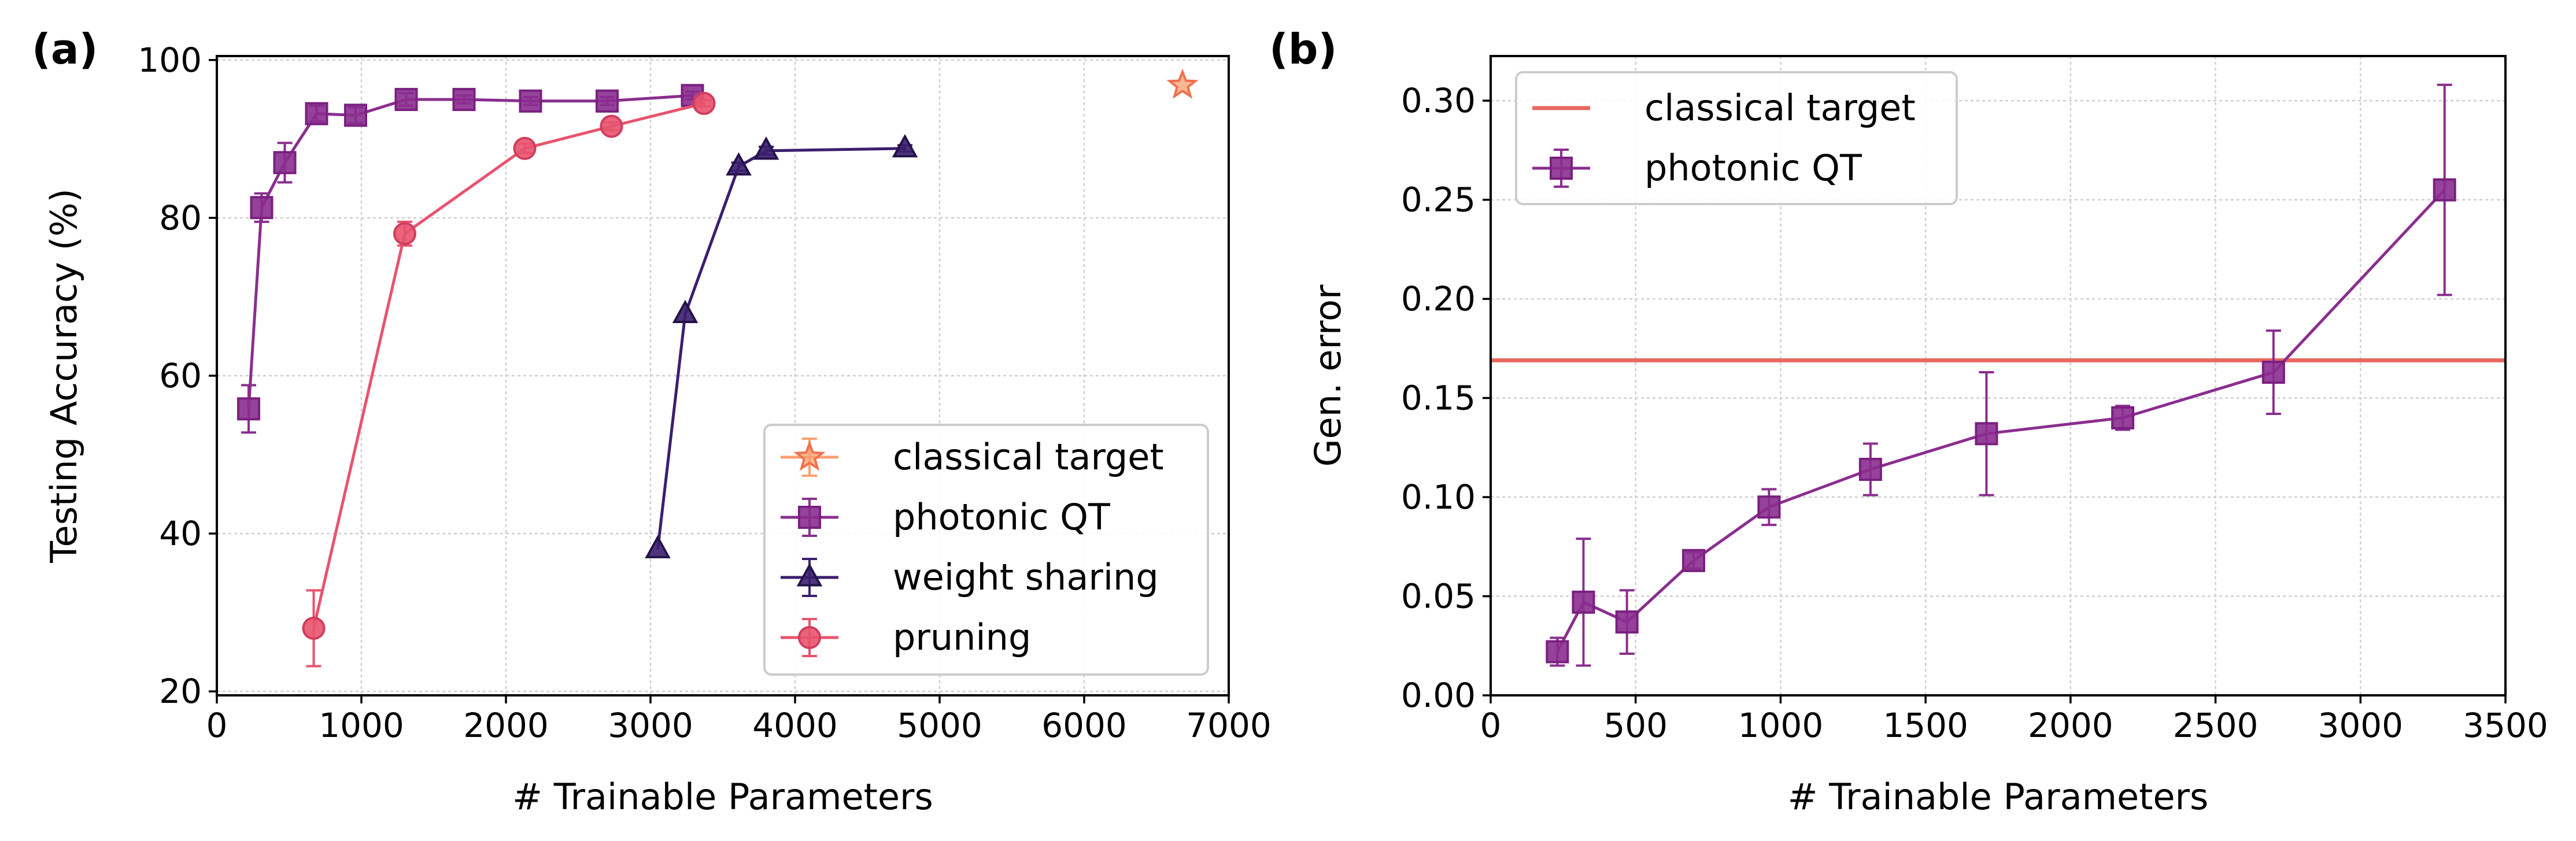 Image resolution: width=2576 pixels, height=841 pixels. What do you see at coordinates (506, 725) in the screenshot?
I see `panel-a-x-tick-label: 2000` at bounding box center [506, 725].